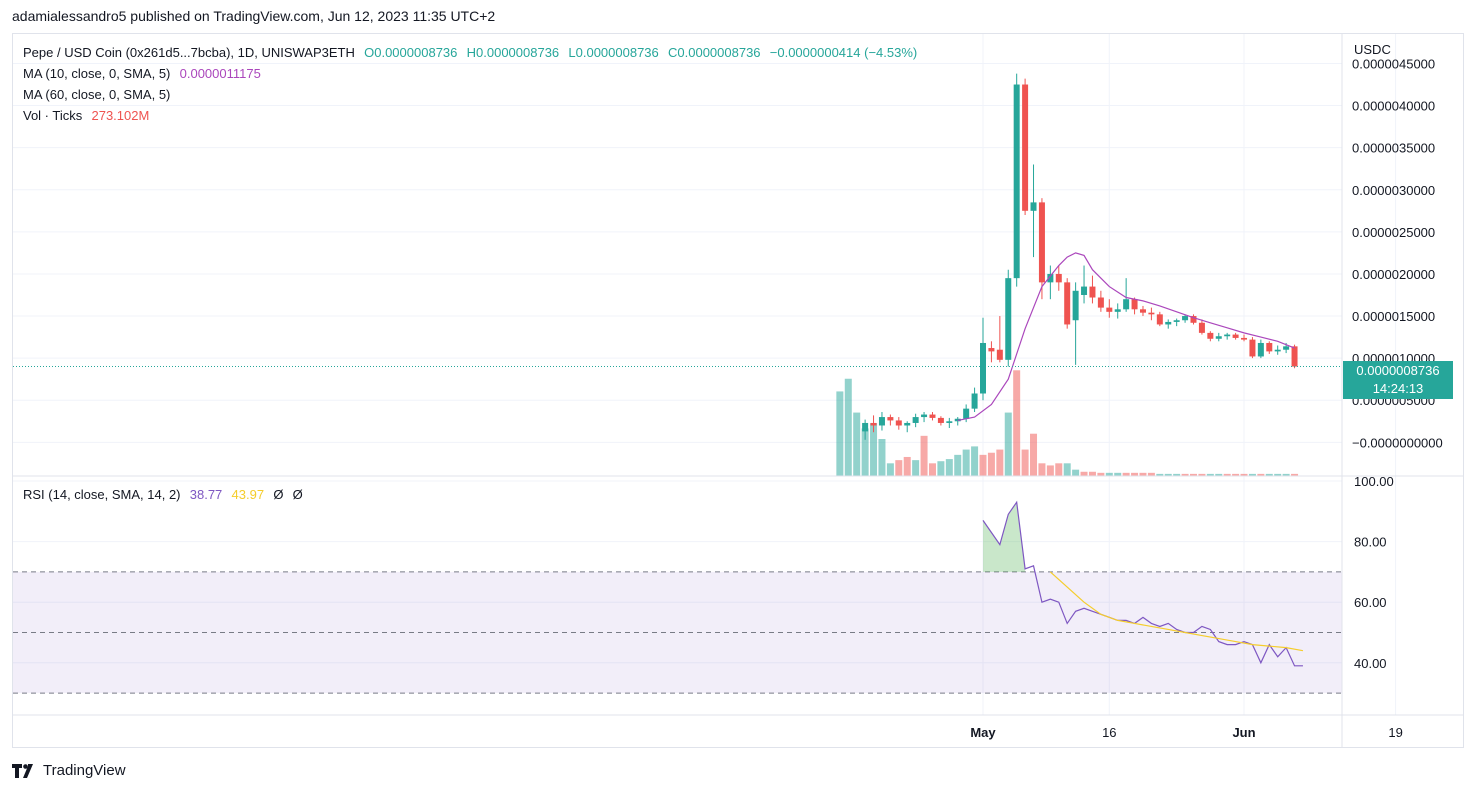  I want to click on candlestick-series, so click(1080, 256).